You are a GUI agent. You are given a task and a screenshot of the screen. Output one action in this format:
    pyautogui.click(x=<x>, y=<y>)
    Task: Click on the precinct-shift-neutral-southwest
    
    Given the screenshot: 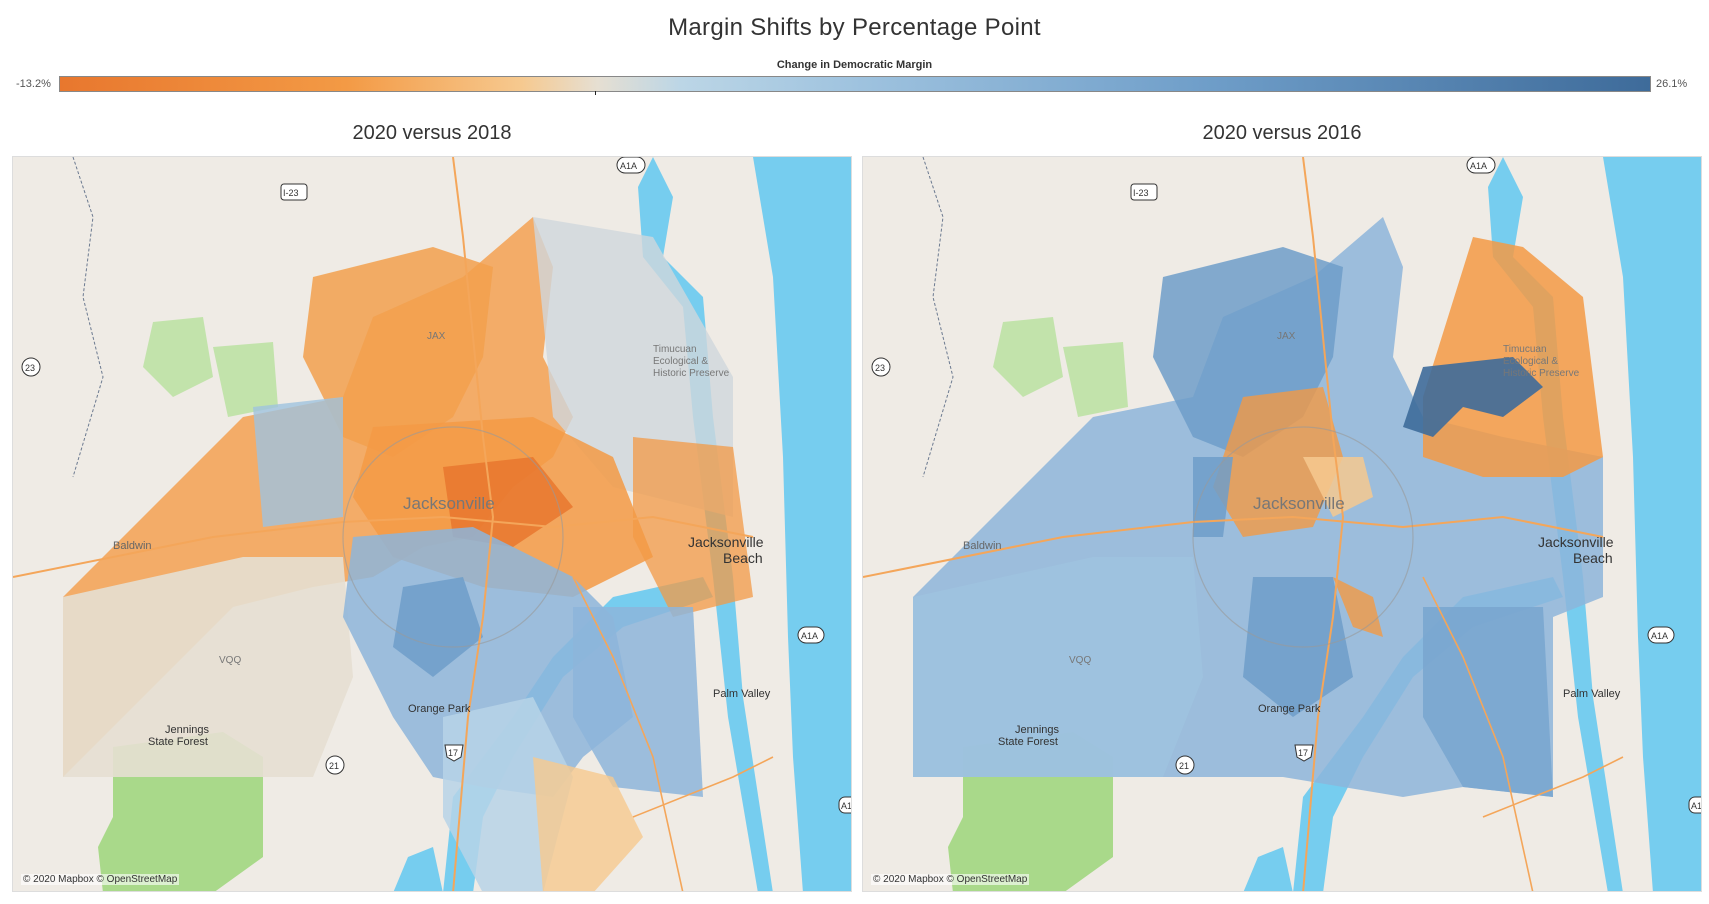 What is the action you would take?
    pyautogui.click(x=208, y=667)
    